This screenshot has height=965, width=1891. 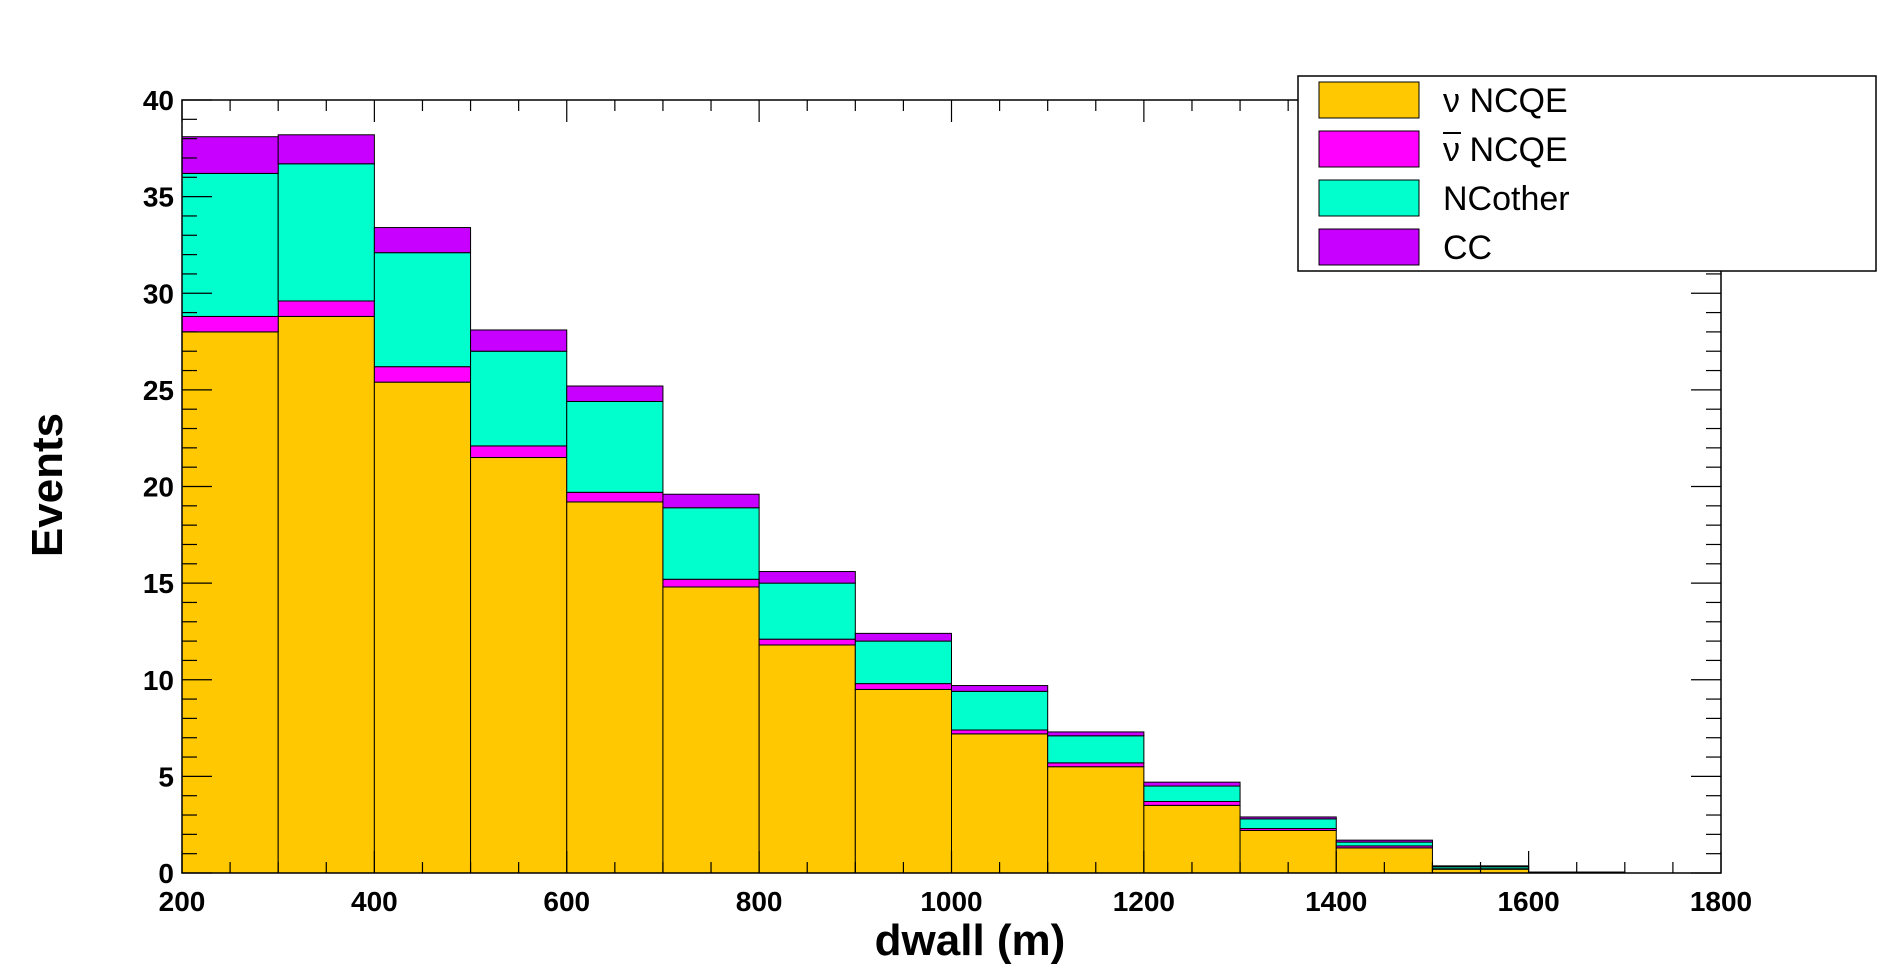 I want to click on x-tick-label: 1200, so click(x=1144, y=901).